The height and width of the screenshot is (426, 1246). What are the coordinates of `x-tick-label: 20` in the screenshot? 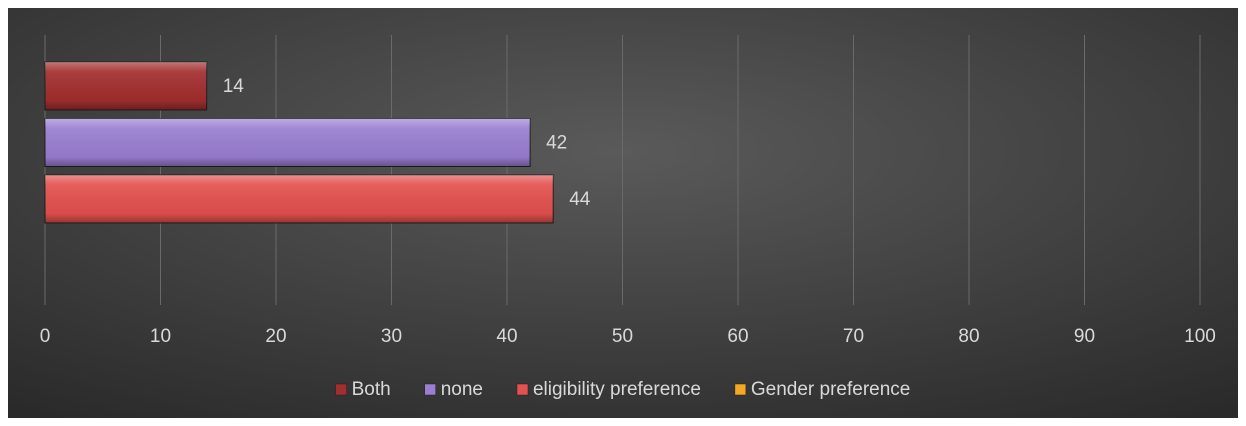 It's located at (275, 336).